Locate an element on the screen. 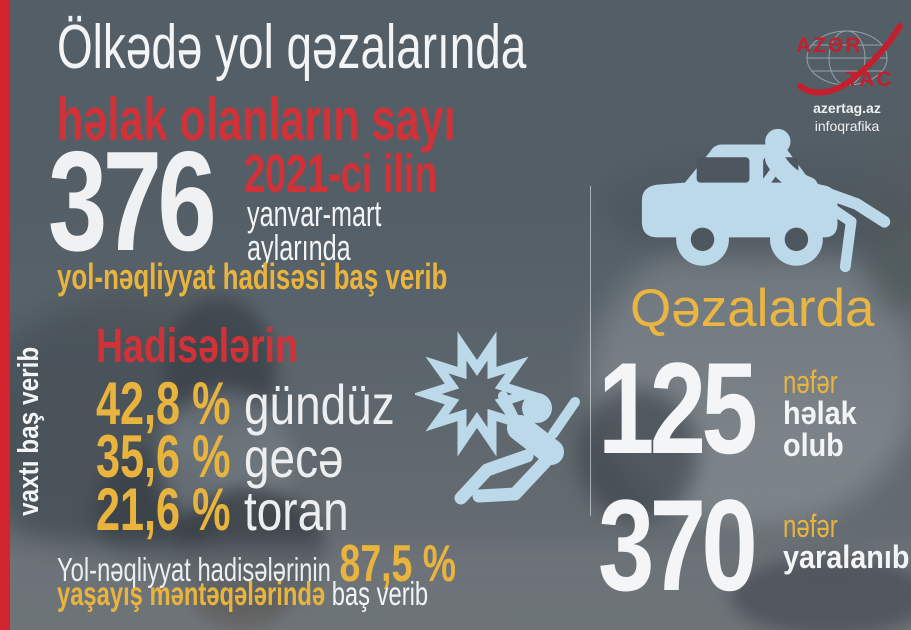  car-pedestrian-accident-icon is located at coordinates (766, 200).